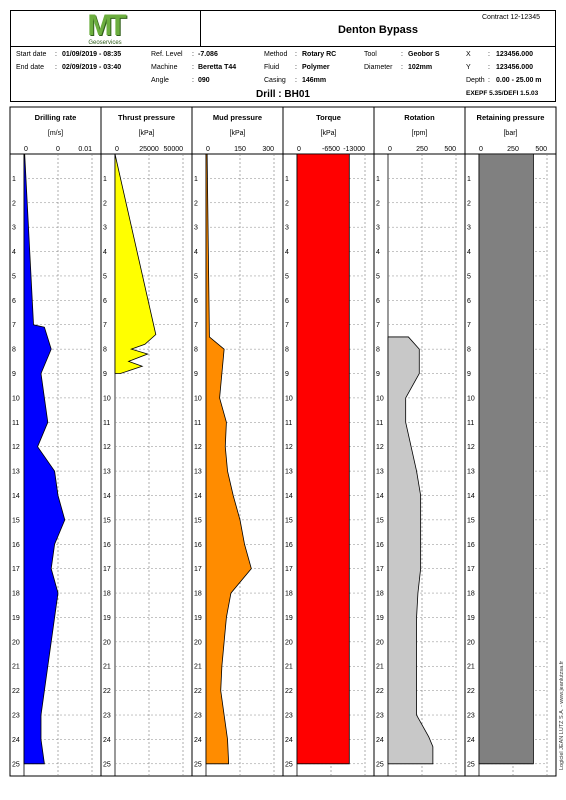 This screenshot has width=566, height=800. Describe the element at coordinates (275, 80) in the screenshot. I see `info-casing-label: Casing` at that location.